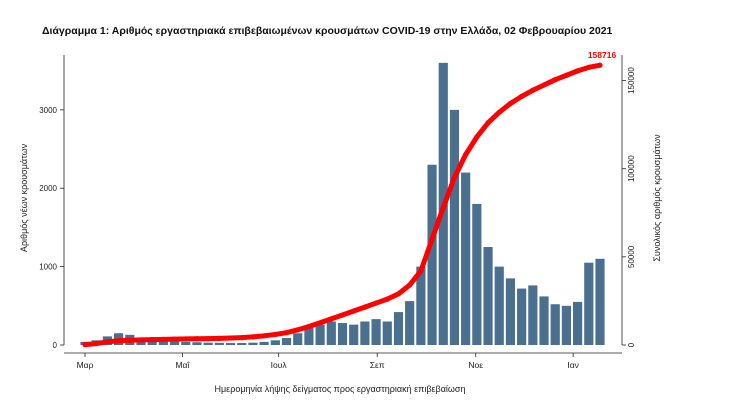 The width and height of the screenshot is (734, 405). What do you see at coordinates (631, 168) in the screenshot?
I see `y-right-tick-label: 100000` at bounding box center [631, 168].